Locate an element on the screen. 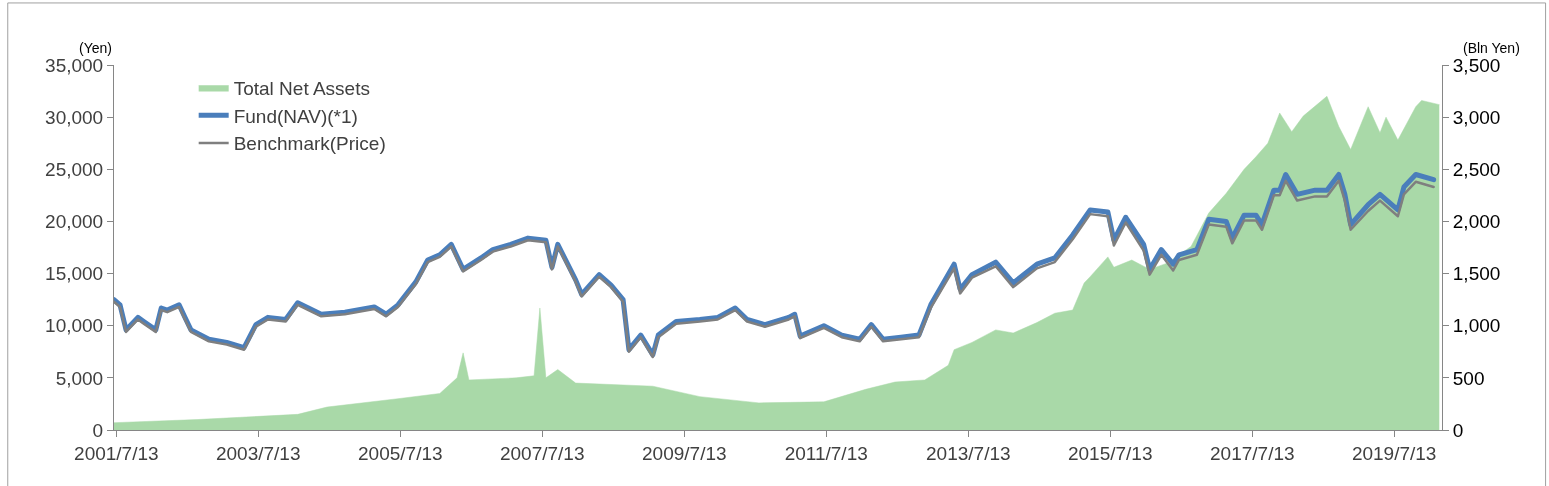 The width and height of the screenshot is (1549, 486). y2-tick-label: 2,000 is located at coordinates (1476, 222).